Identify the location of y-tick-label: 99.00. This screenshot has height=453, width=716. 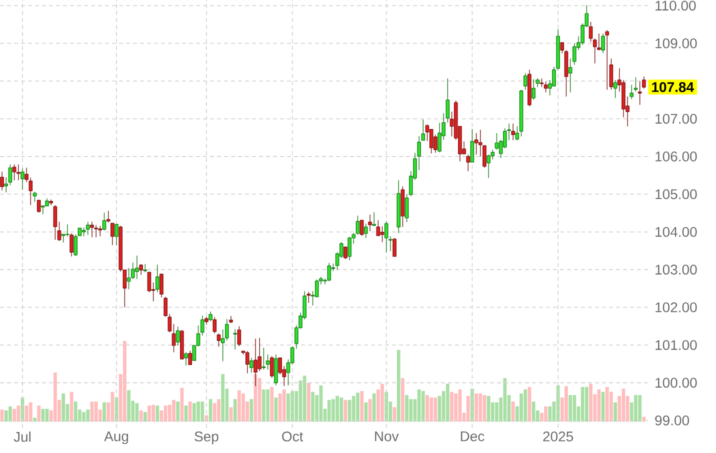
(672, 420).